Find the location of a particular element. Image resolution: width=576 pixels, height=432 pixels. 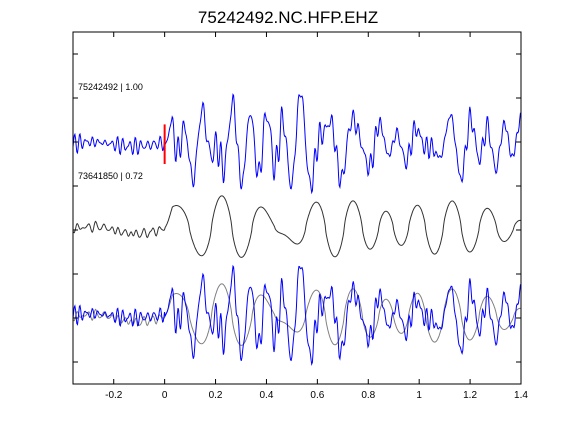

x-tick-label: 0.6 is located at coordinates (317, 395).